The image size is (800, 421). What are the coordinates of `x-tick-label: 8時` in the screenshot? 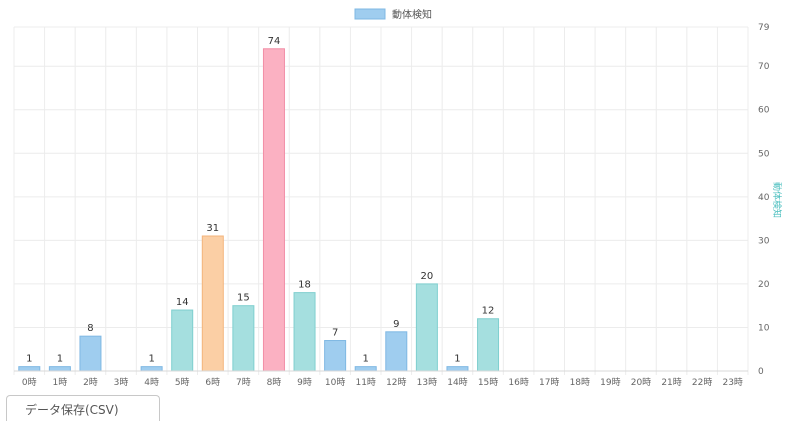 It's located at (274, 382).